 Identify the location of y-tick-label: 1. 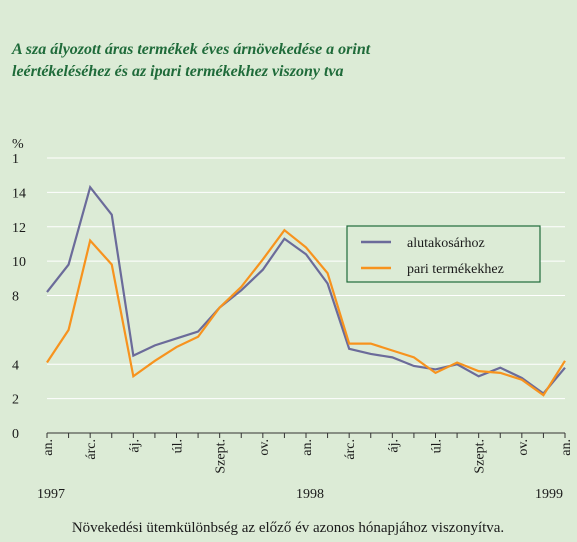
(15, 159).